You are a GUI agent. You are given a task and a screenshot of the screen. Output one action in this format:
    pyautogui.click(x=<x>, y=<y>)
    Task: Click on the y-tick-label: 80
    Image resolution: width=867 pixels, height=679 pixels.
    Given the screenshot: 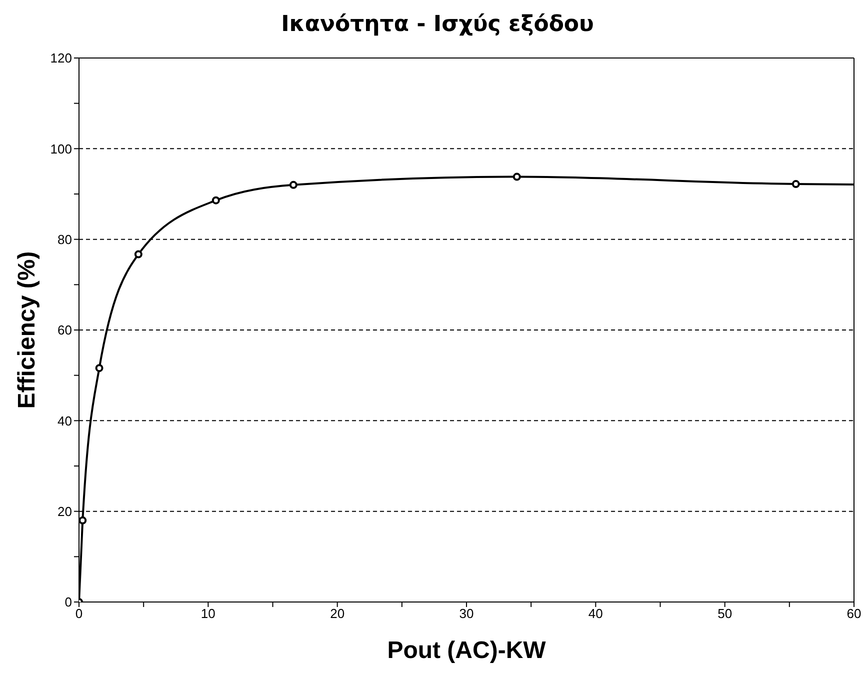 What is the action you would take?
    pyautogui.click(x=65, y=239)
    